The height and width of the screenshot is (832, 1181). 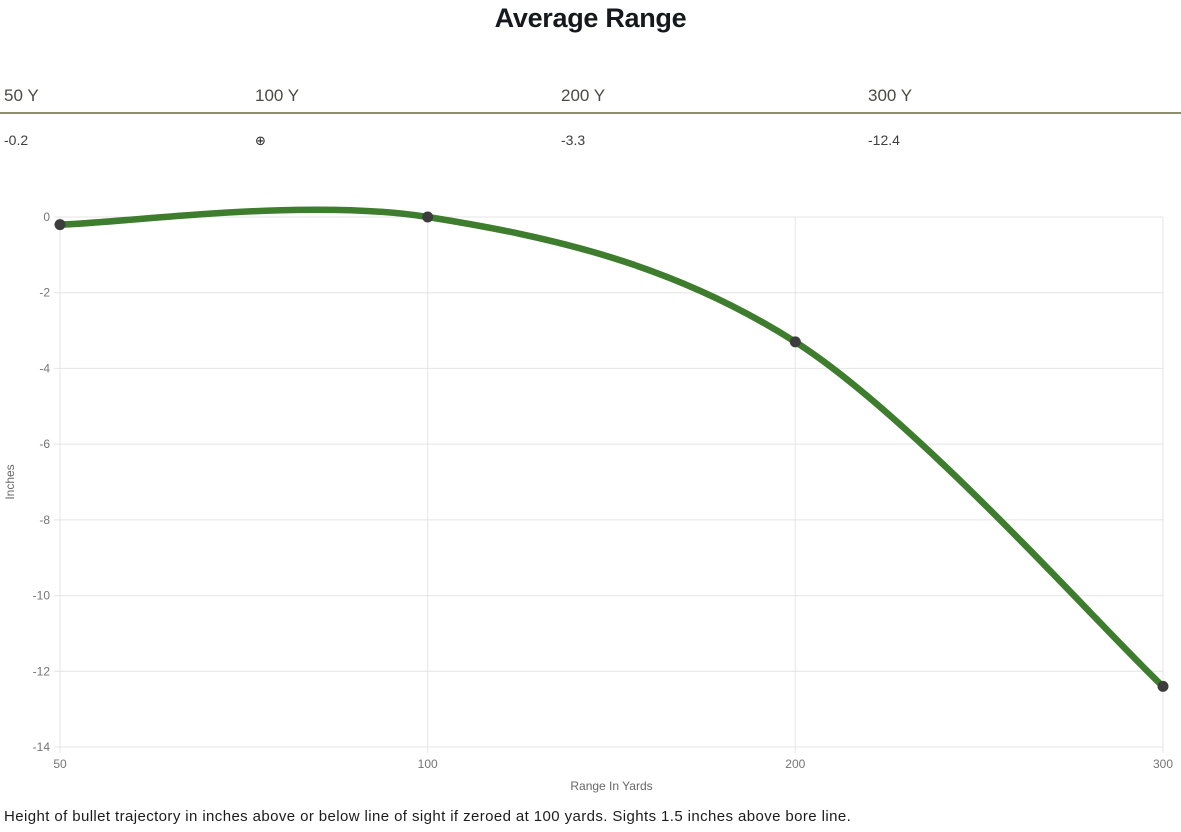 What do you see at coordinates (583, 95) in the screenshot?
I see `summary-col-label-200y: 200 Y` at bounding box center [583, 95].